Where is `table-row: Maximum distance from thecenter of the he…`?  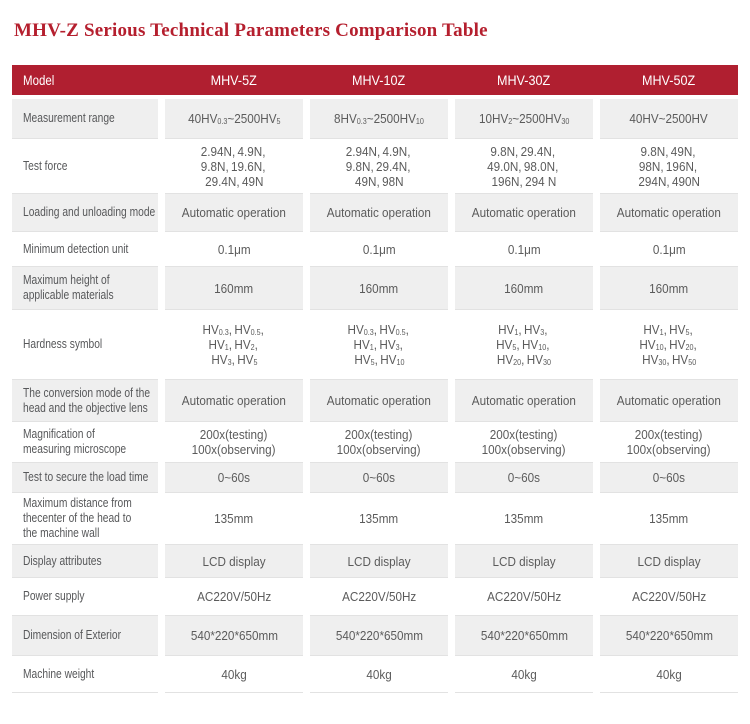
table-row: Maximum distance from thecenter of the he… is located at coordinates (375, 519).